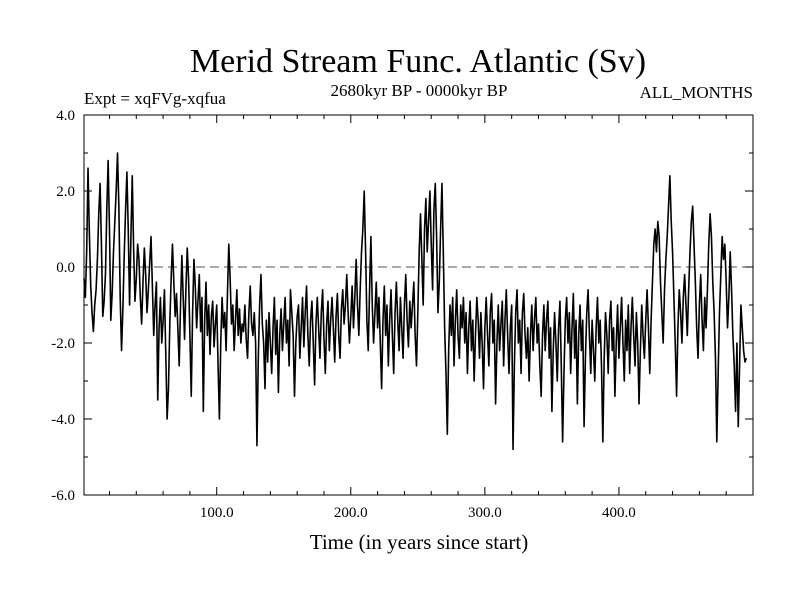 The image size is (800, 600). What do you see at coordinates (63, 420) in the screenshot?
I see `y-tick-label: -4.0` at bounding box center [63, 420].